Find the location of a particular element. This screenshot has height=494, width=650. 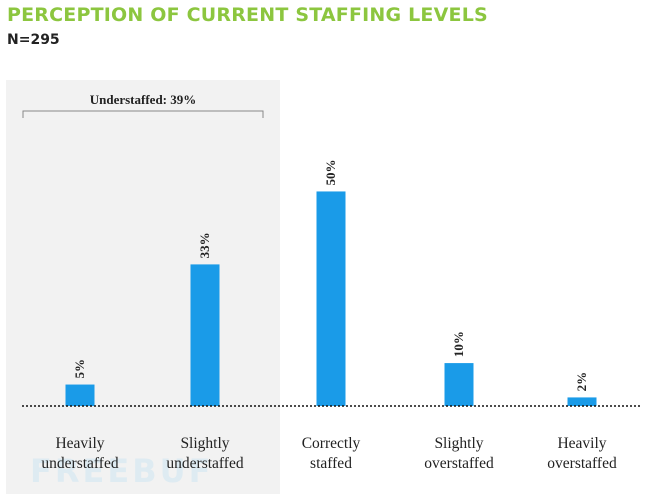

bracket-line is located at coordinates (143, 114).